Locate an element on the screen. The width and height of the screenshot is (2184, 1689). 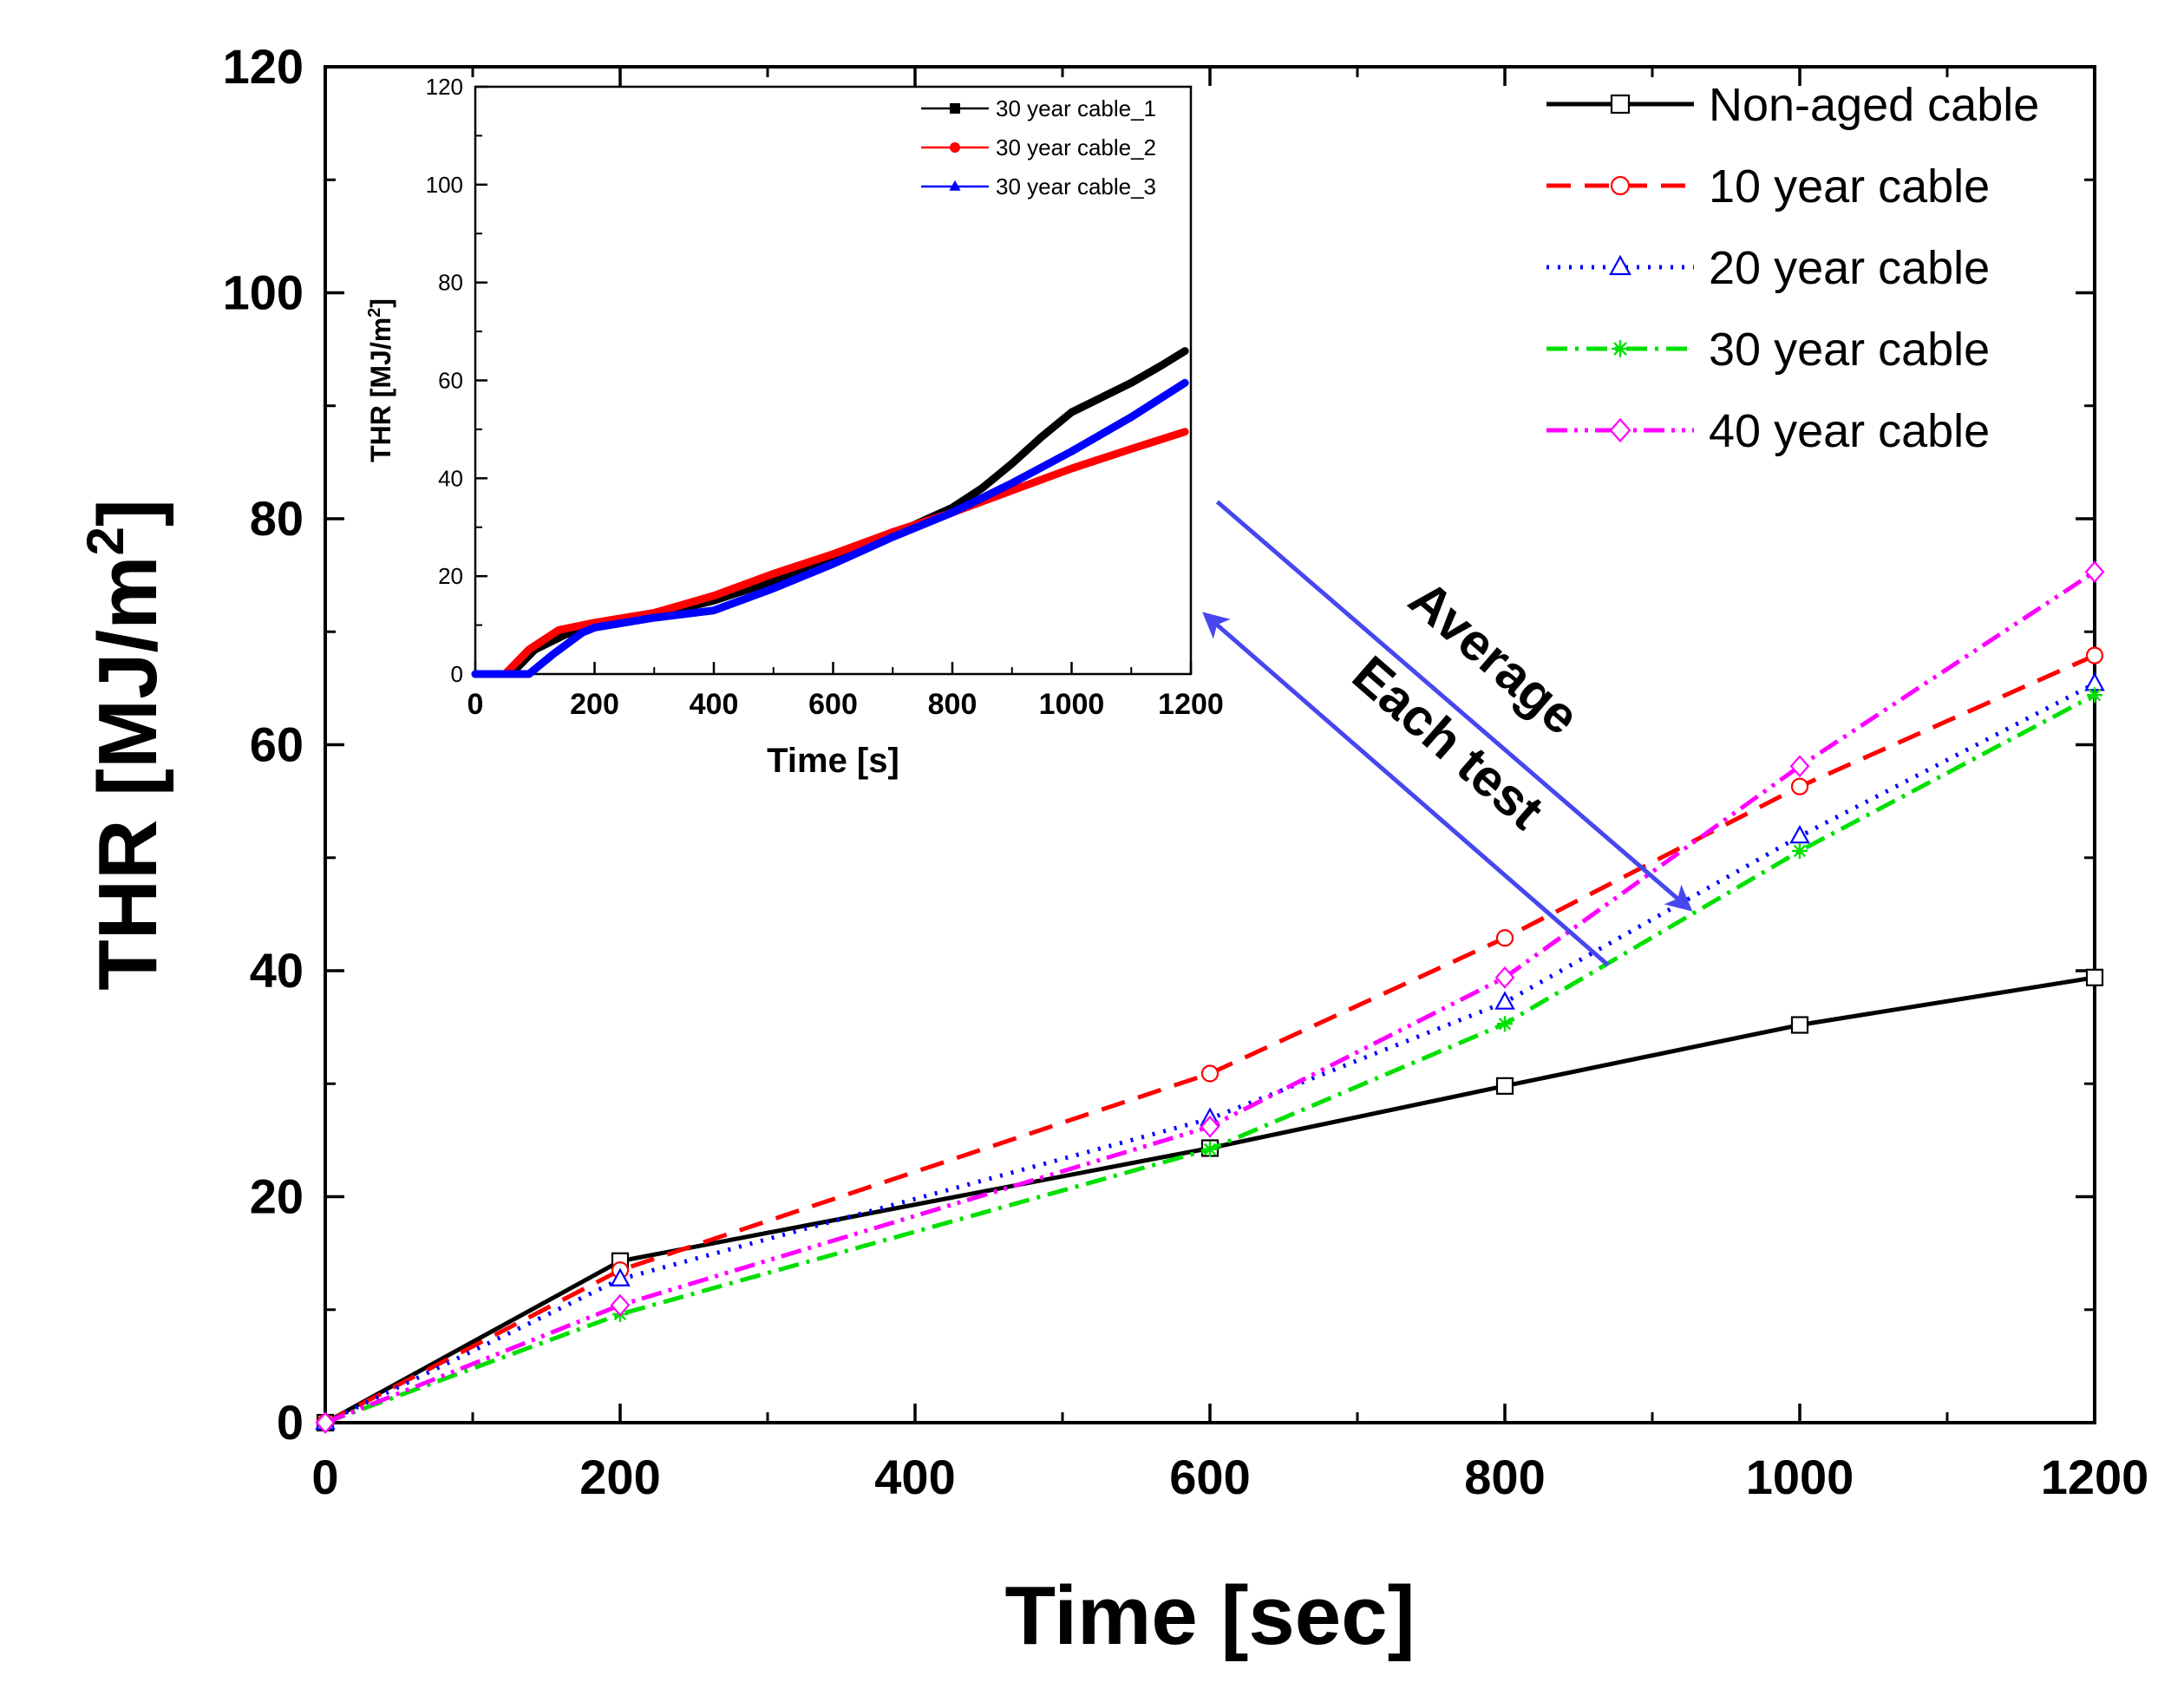
x-tick-label: 800 is located at coordinates (1504, 1477).